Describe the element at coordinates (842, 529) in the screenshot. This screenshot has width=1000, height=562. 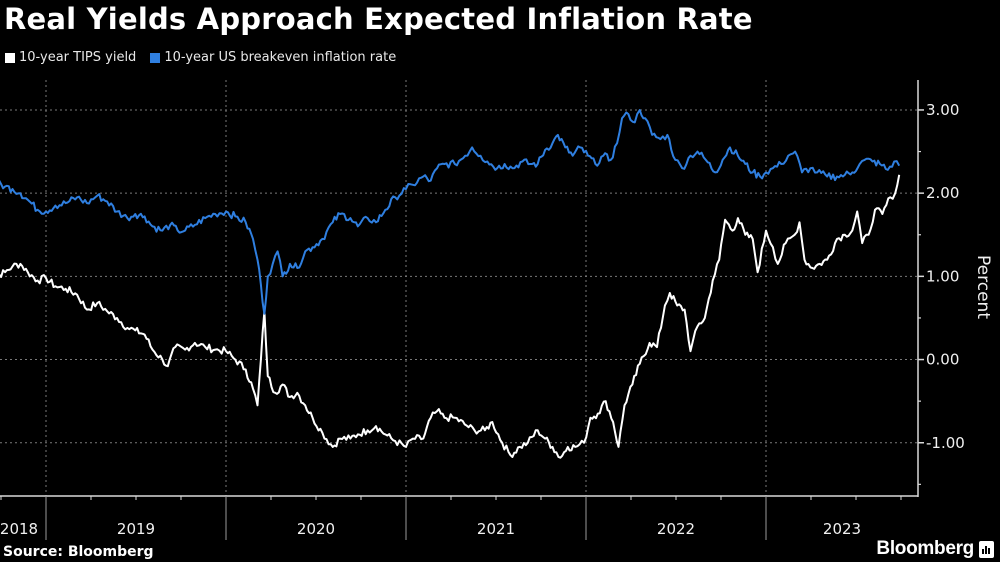
I see `x-tick-label: 2023` at that location.